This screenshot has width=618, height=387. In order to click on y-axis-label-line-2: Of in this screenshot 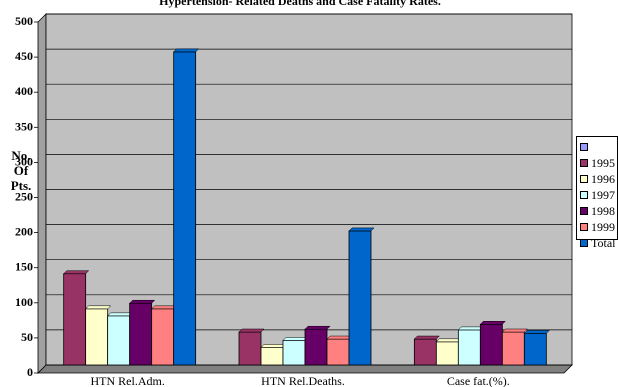, I will do `click(21, 170)`.